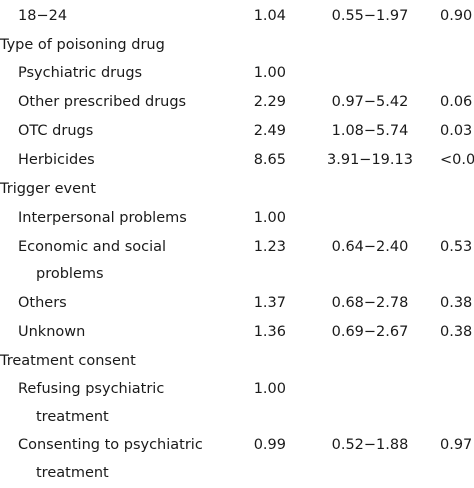 This screenshot has width=474, height=488. What do you see at coordinates (52, 331) in the screenshot?
I see `row-label: Unknown` at bounding box center [52, 331].